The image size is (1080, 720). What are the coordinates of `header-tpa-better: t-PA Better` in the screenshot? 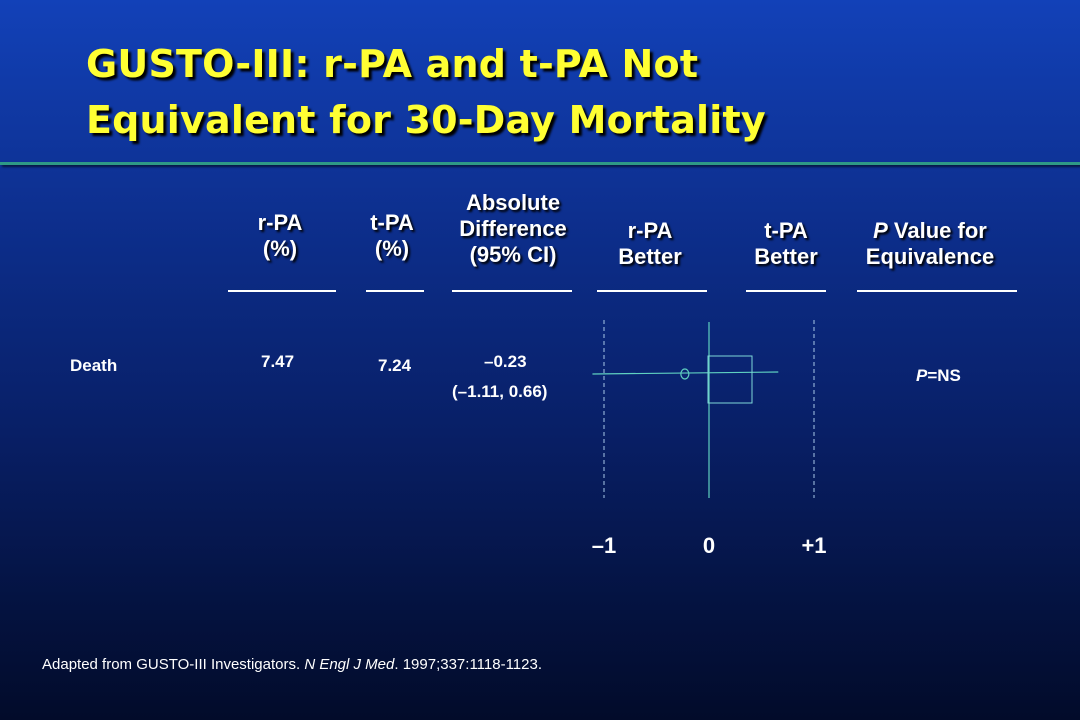 It's located at (786, 244).